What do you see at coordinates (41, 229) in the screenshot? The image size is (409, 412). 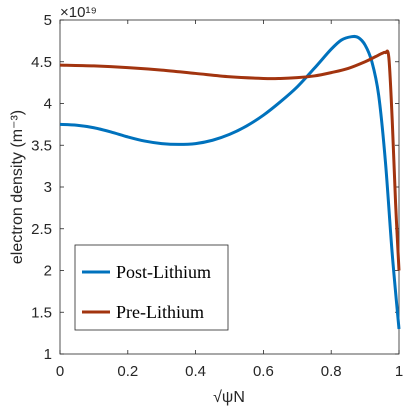 I see `y-tick-label: 2.5` at bounding box center [41, 229].